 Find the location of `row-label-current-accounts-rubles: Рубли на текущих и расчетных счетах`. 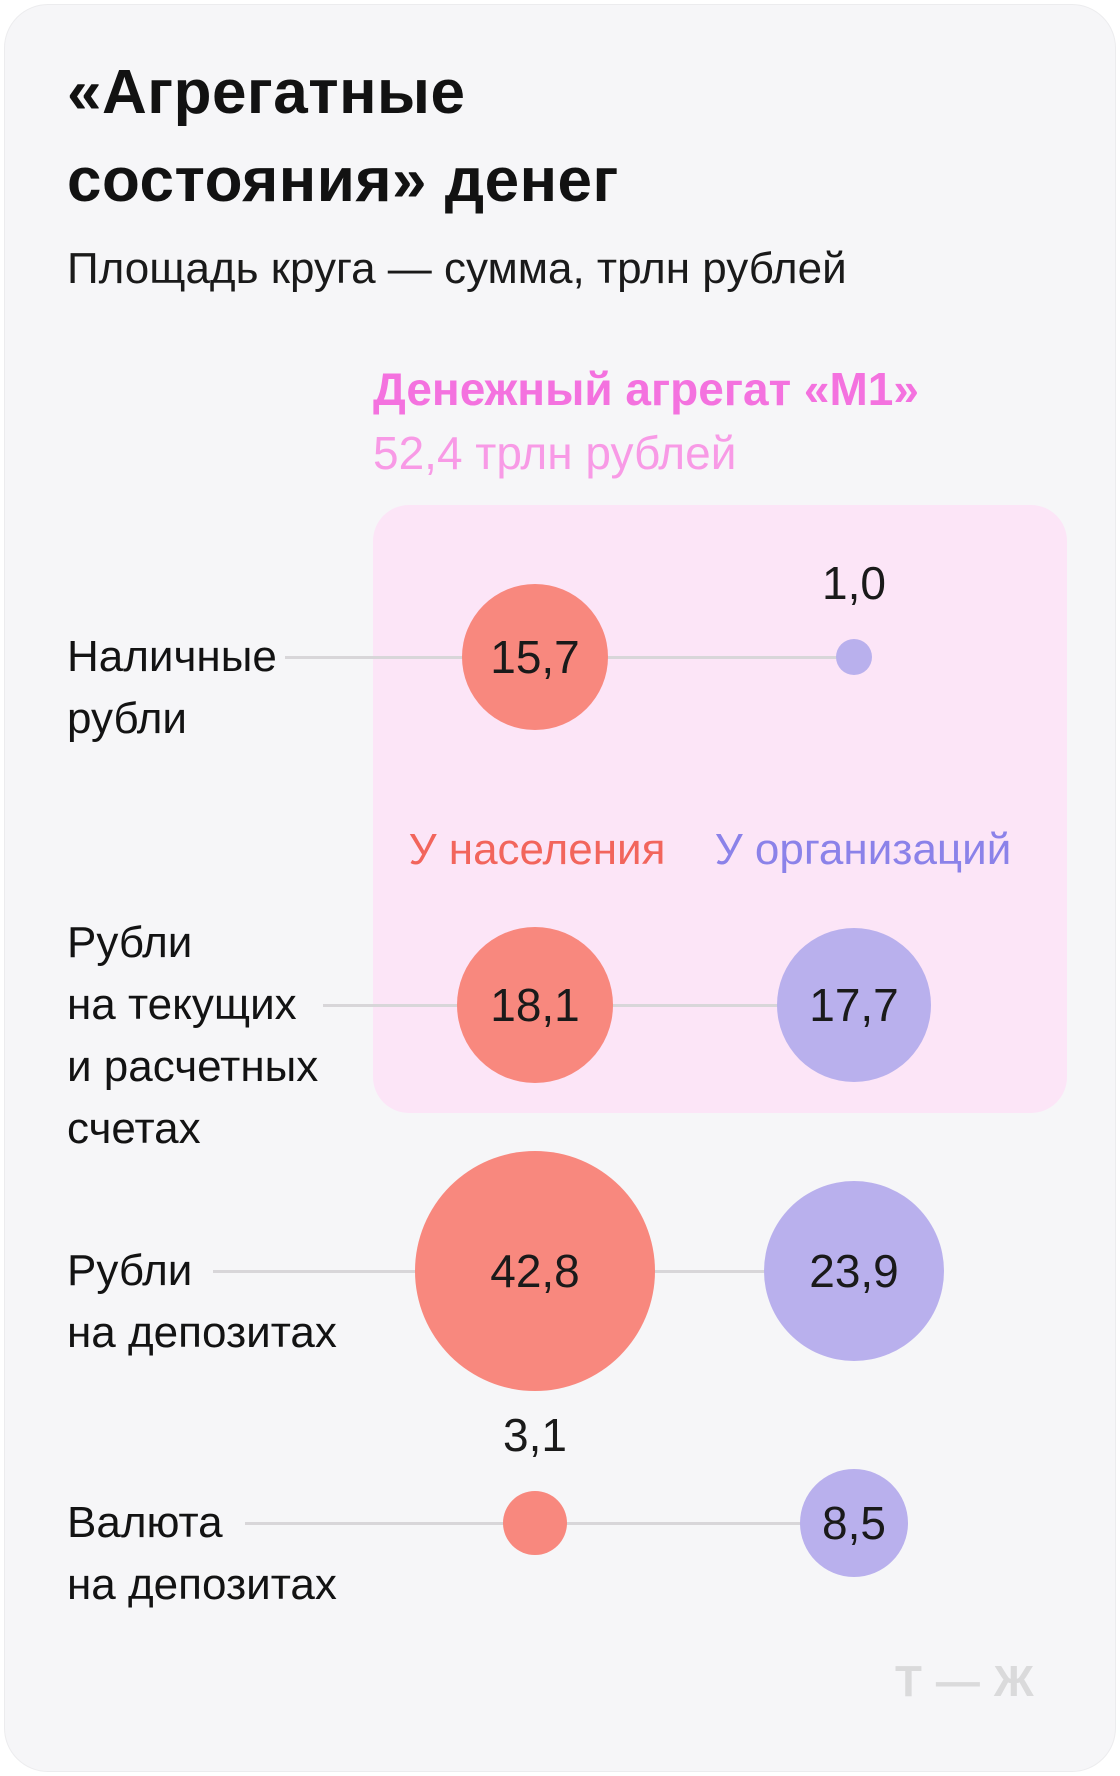

row-label-current-accounts-rubles: Рубли на текущих и расчетных счетах is located at coordinates (193, 1035).